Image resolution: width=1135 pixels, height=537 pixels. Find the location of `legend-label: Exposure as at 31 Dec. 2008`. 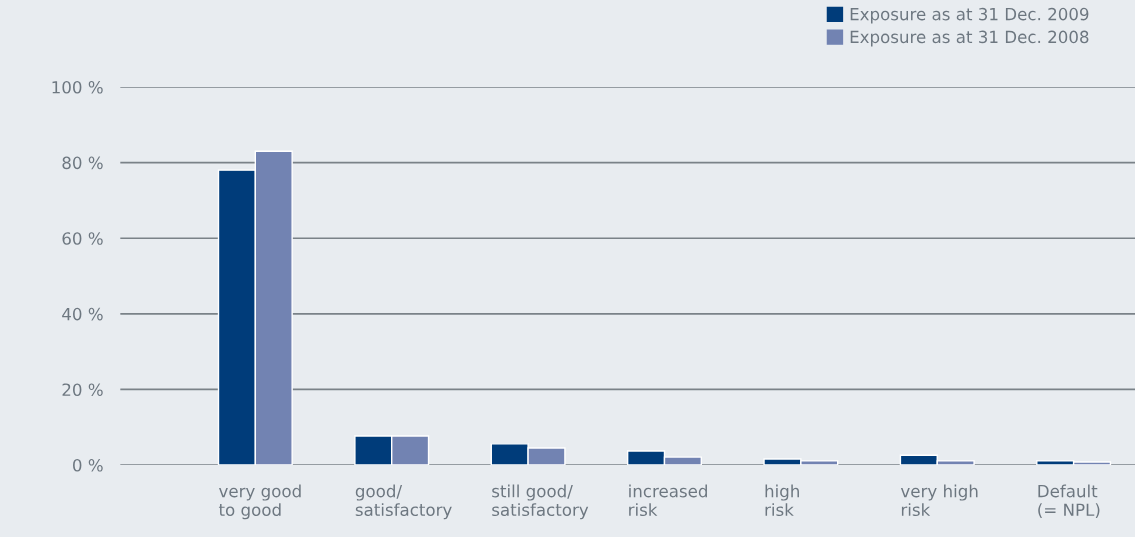

legend-label: Exposure as at 31 Dec. 2008 is located at coordinates (969, 38).